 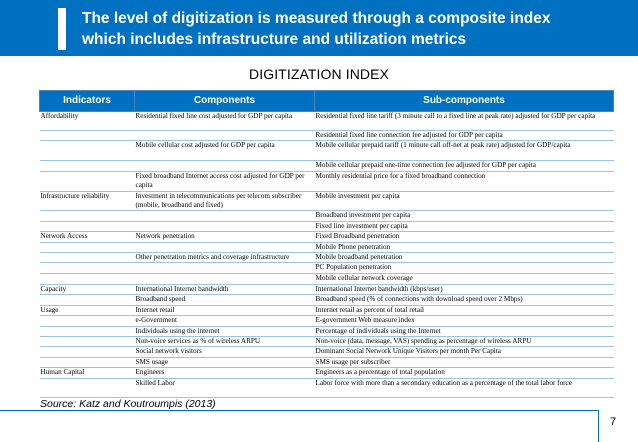 What do you see at coordinates (224, 321) in the screenshot?
I see `component-cell: e-Government` at bounding box center [224, 321].